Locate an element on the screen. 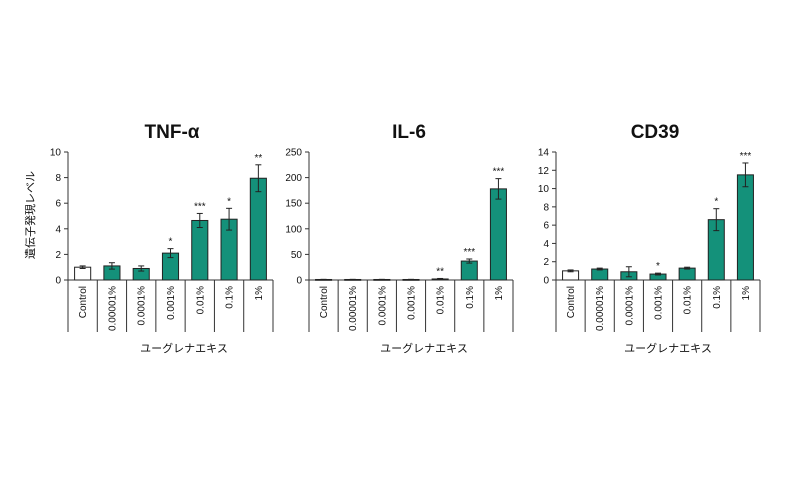 Image resolution: width=786 pixels, height=482 pixels. y-tick-label: 150 is located at coordinates (293, 204).